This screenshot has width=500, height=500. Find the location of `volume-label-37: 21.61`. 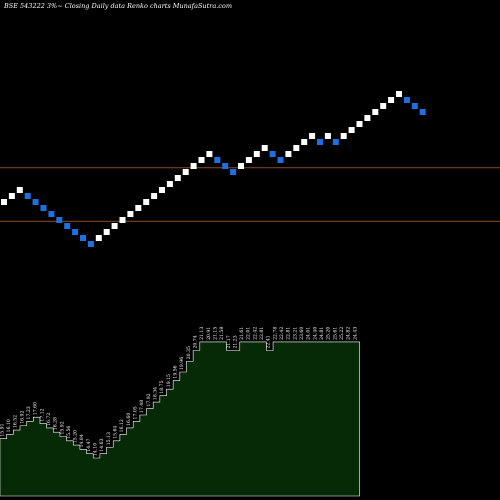

volume-label-37: 21.61 is located at coordinates (242, 333).